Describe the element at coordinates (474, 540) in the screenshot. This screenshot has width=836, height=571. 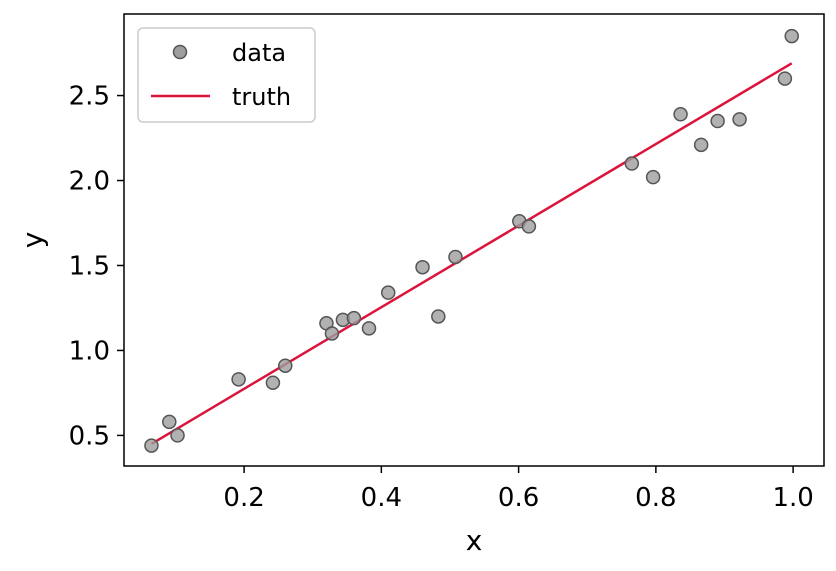
I see `x-axis-label: x` at that location.